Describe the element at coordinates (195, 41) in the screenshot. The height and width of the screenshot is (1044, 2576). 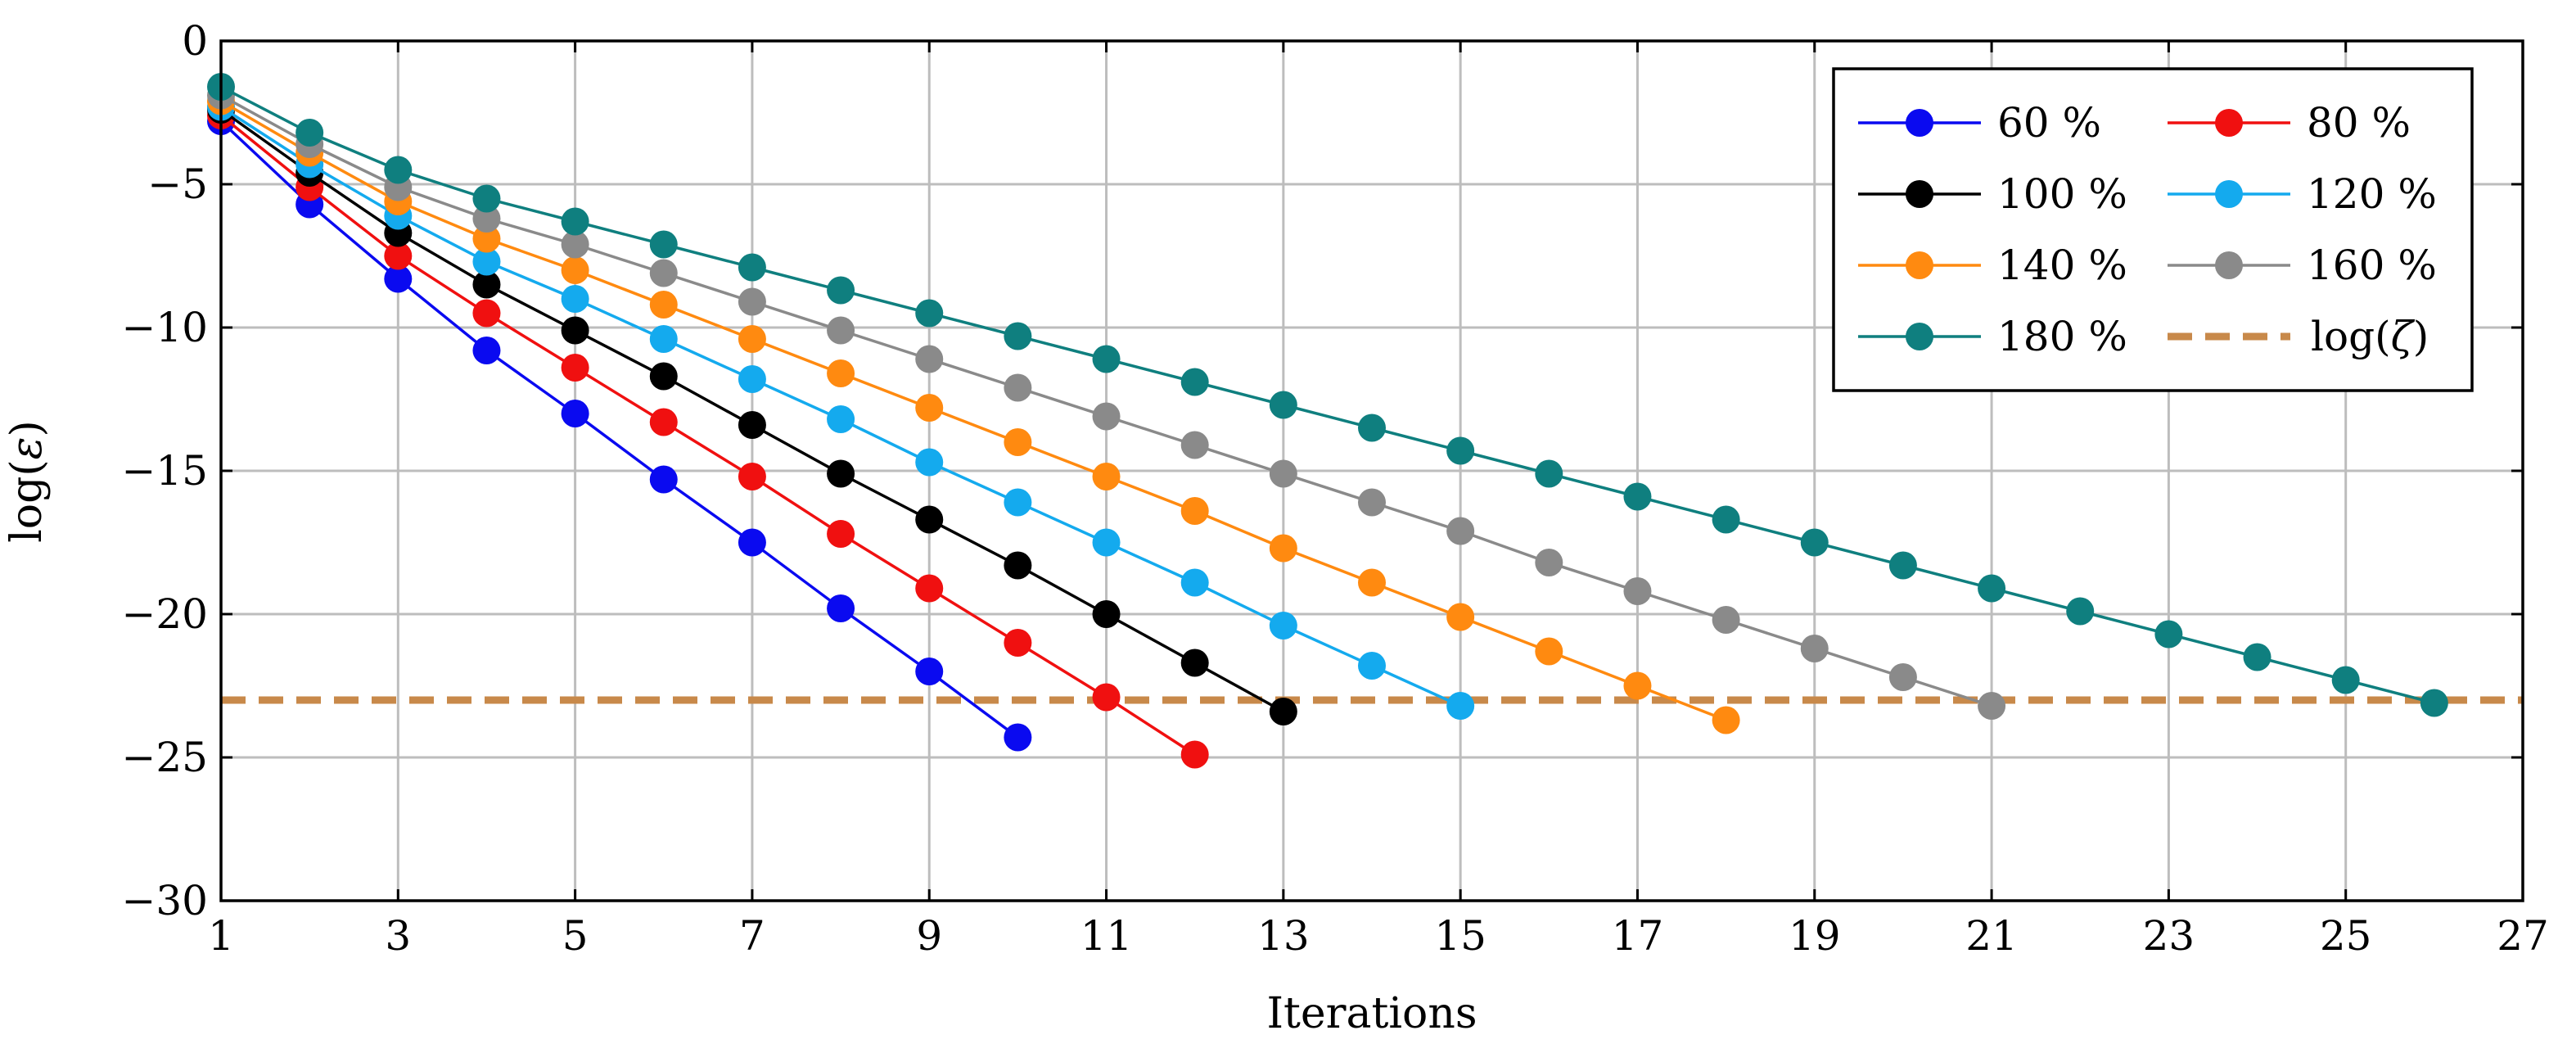
I see `y-tick-label: 0` at that location.